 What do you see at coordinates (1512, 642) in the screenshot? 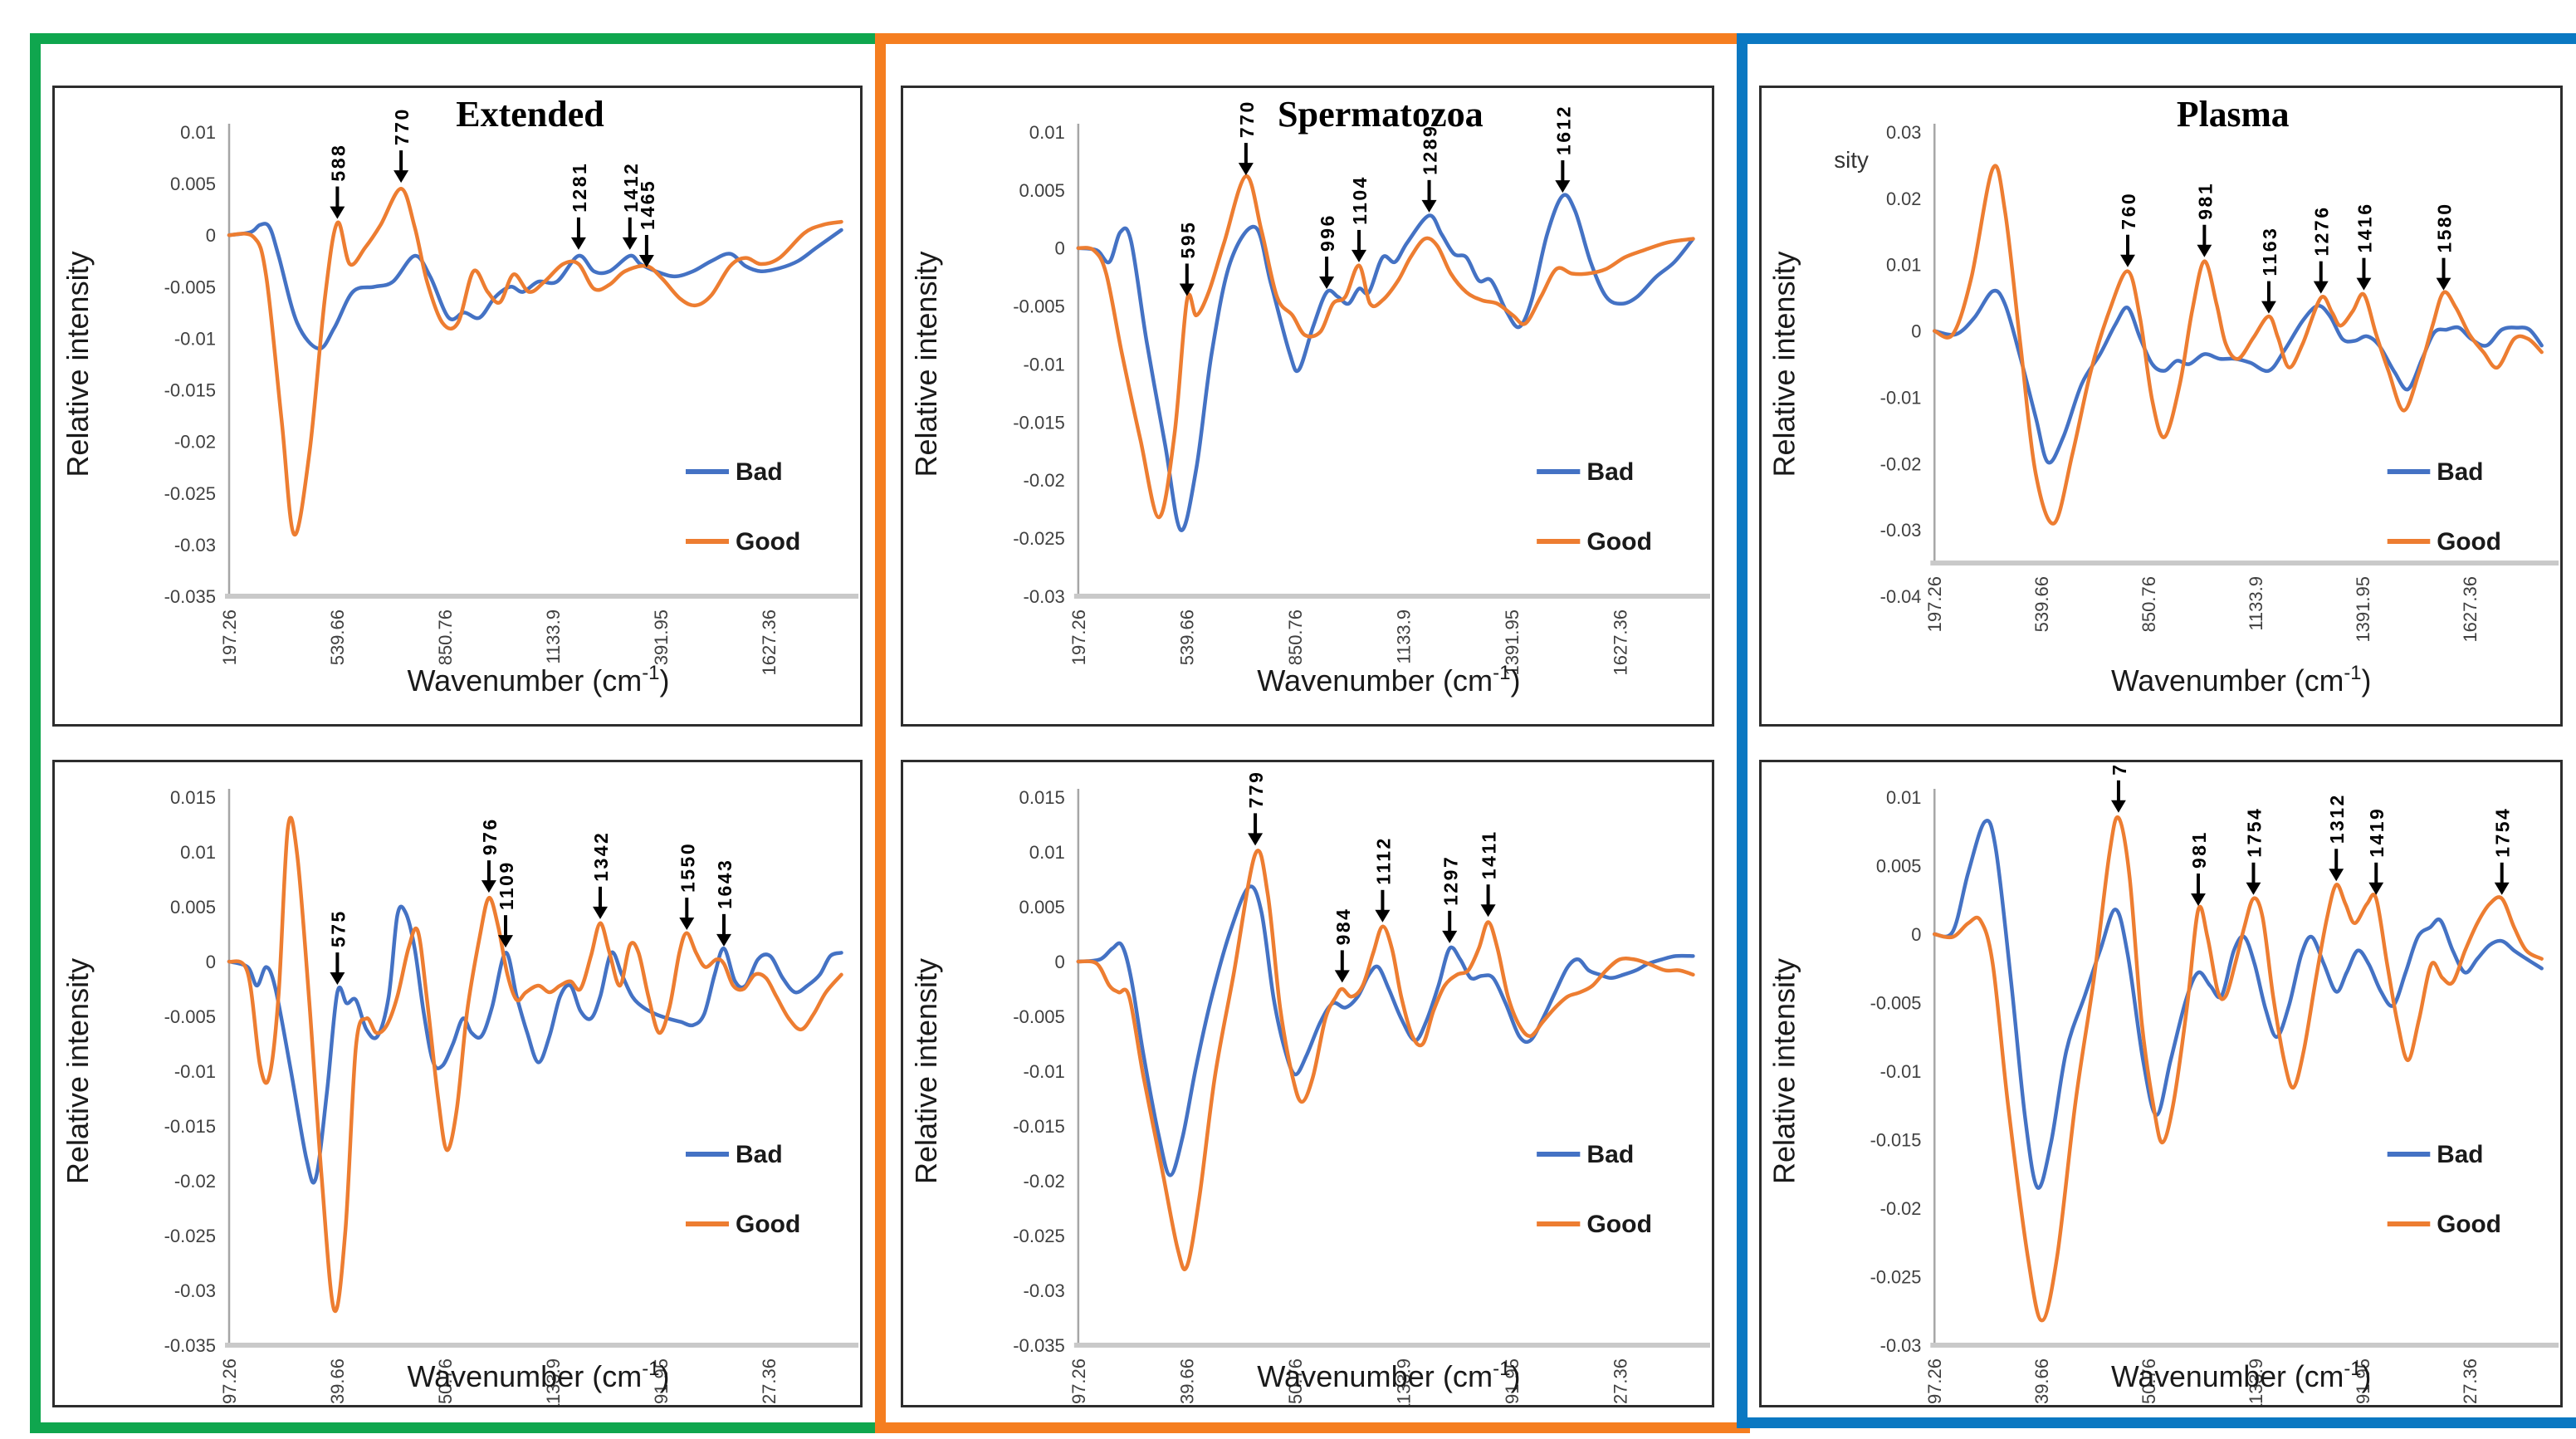
I see `x-tick-label: 1391.95` at bounding box center [1512, 642].